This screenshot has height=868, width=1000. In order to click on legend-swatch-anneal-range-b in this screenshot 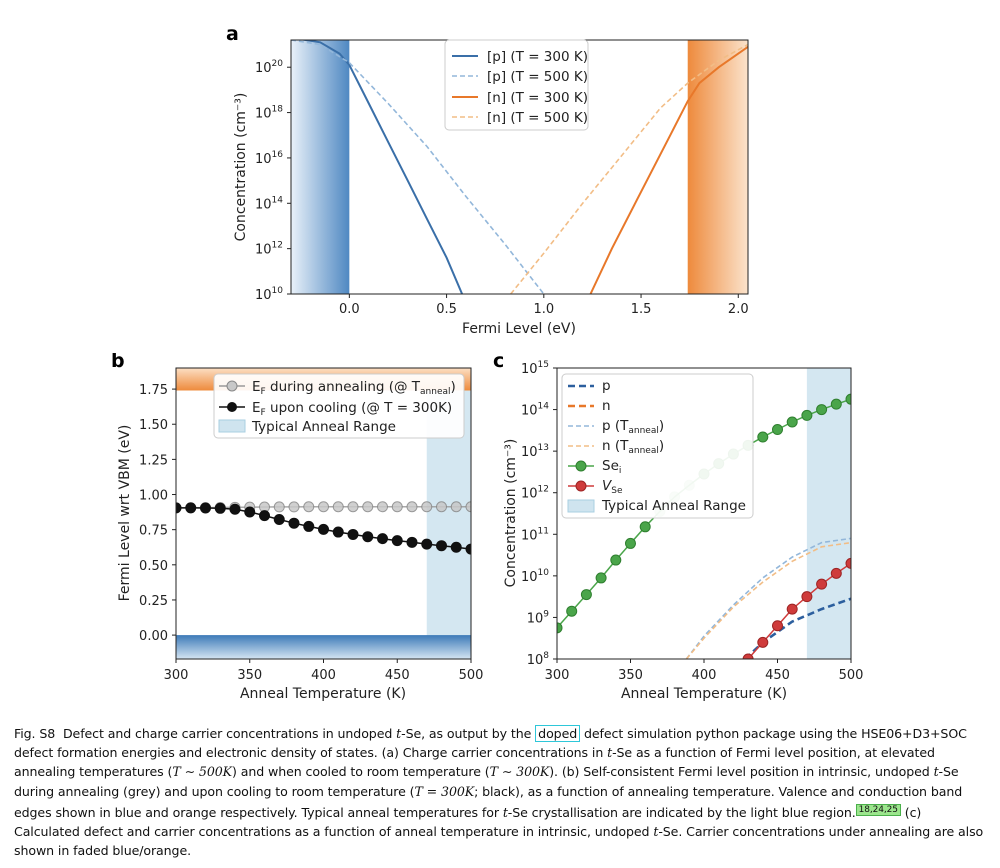, I will do `click(232, 426)`.